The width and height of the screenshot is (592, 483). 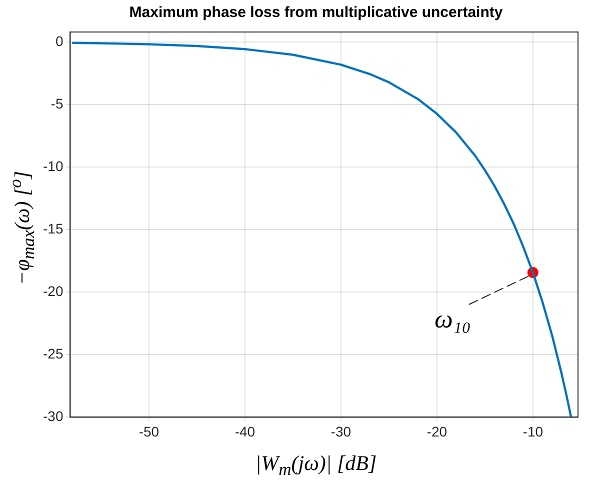 I want to click on y-tick-label: 0, so click(x=59, y=40).